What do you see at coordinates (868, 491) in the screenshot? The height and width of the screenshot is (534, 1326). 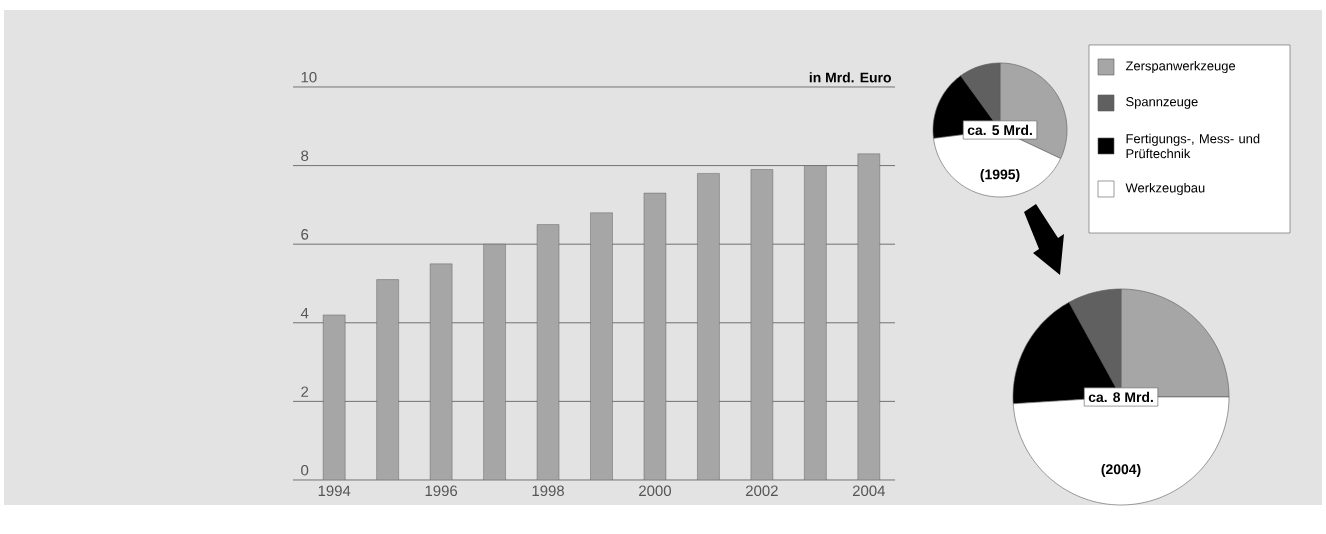 I see `x-tick-label: 2004` at bounding box center [868, 491].